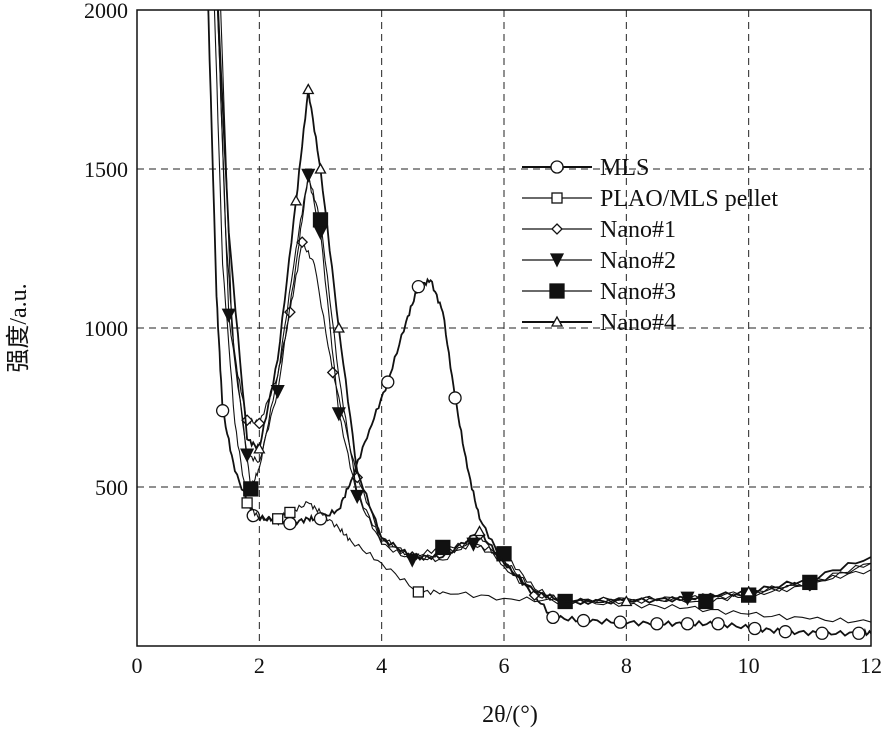  What do you see at coordinates (585, 168) in the screenshot?
I see `legend-item: MLS` at bounding box center [585, 168].